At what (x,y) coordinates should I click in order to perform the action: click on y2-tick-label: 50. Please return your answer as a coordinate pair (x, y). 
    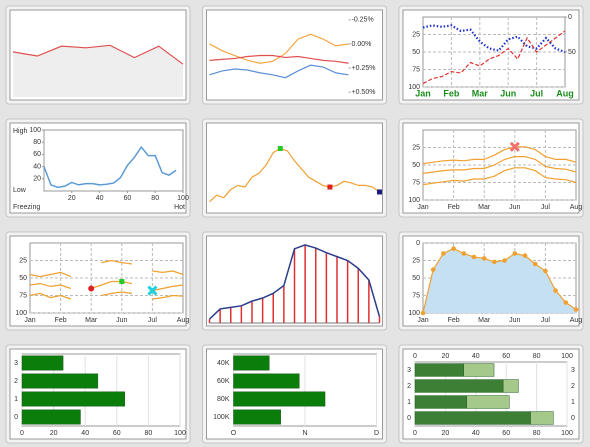
    Looking at the image, I should click on (572, 52).